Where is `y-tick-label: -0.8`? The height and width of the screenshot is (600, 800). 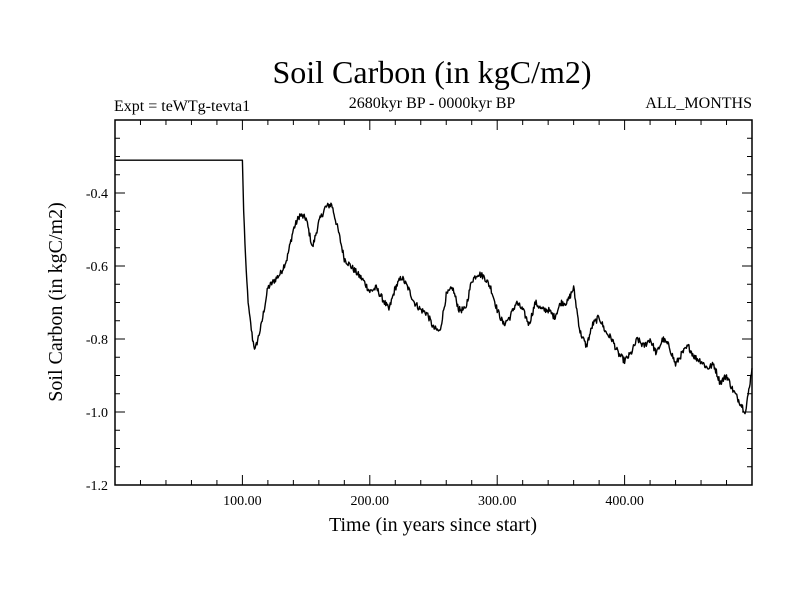 y-tick-label: -0.8 is located at coordinates (97, 340).